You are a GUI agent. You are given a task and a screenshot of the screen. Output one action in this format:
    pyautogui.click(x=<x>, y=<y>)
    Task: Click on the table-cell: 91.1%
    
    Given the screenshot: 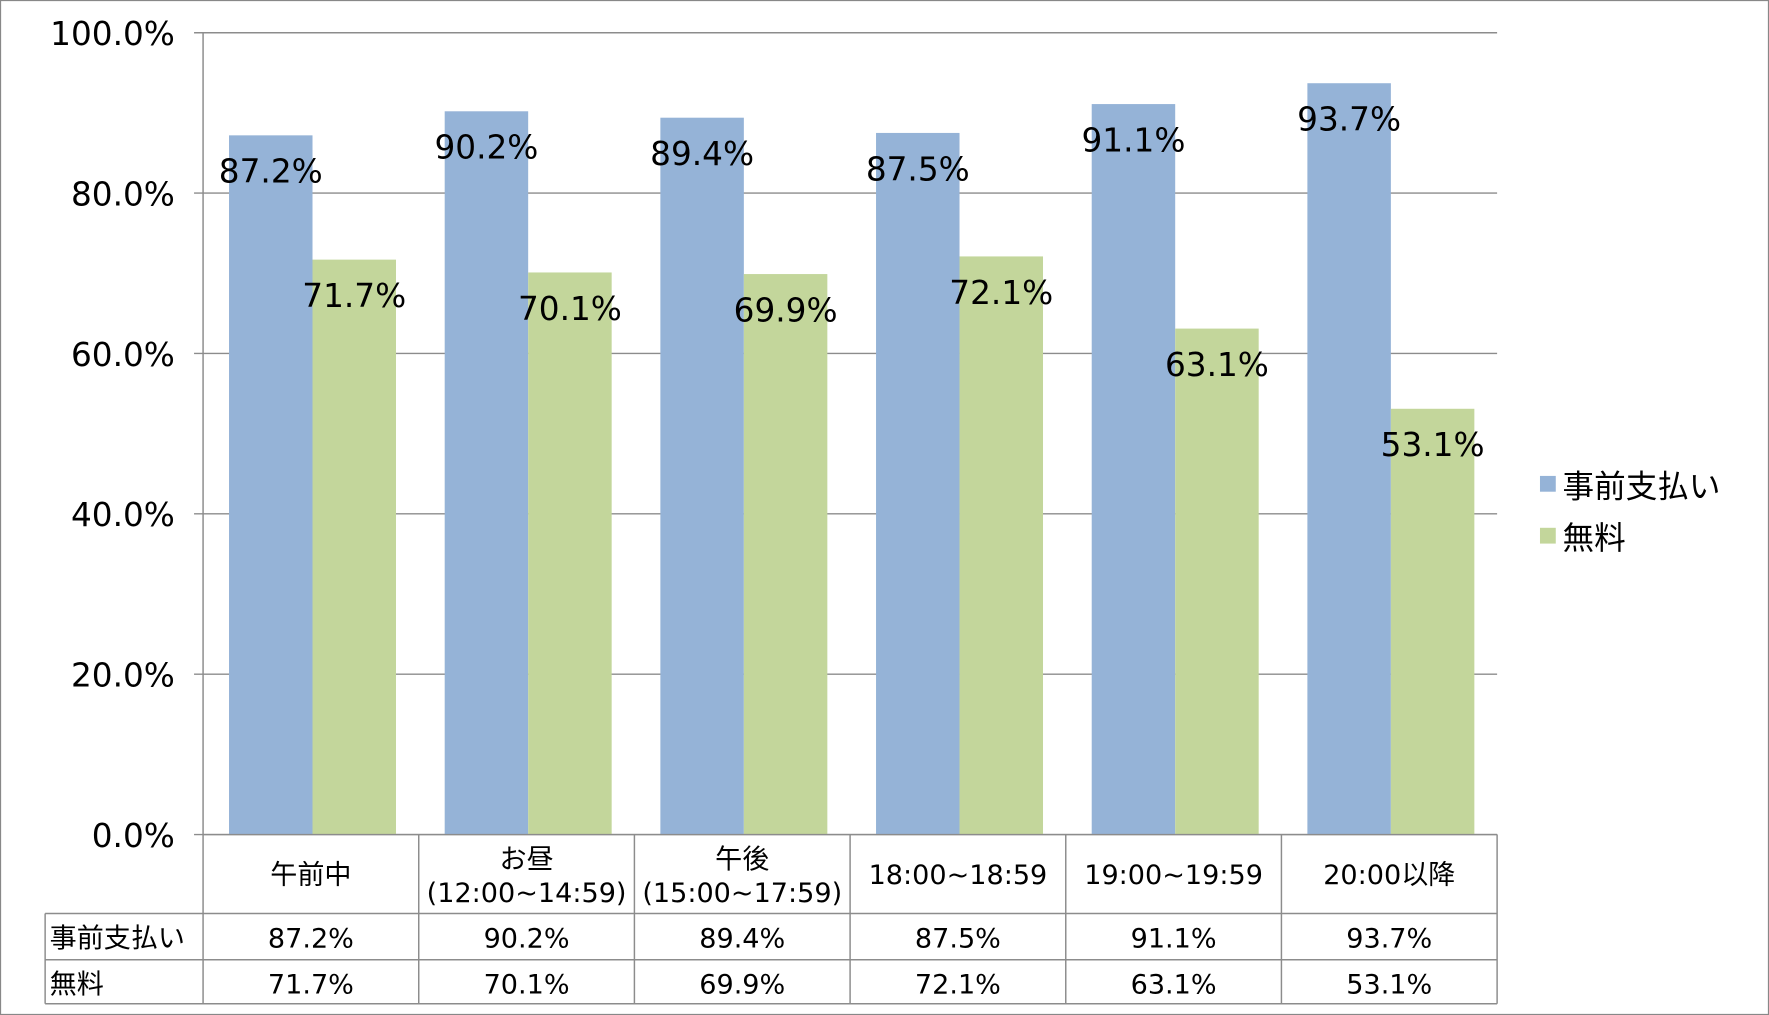 What is the action you would take?
    pyautogui.click(x=1174, y=938)
    